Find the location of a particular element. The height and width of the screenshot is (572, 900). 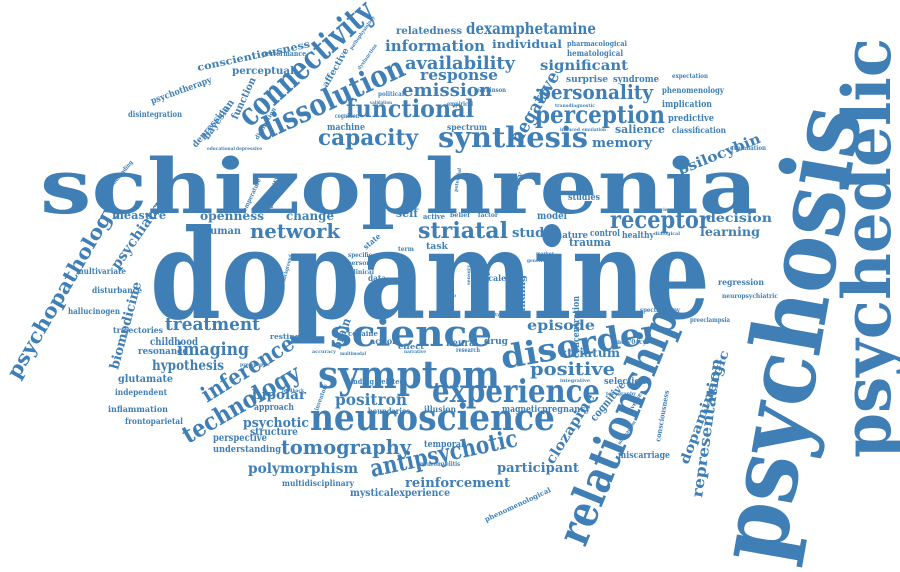

word-belief: belief is located at coordinates (460, 215).